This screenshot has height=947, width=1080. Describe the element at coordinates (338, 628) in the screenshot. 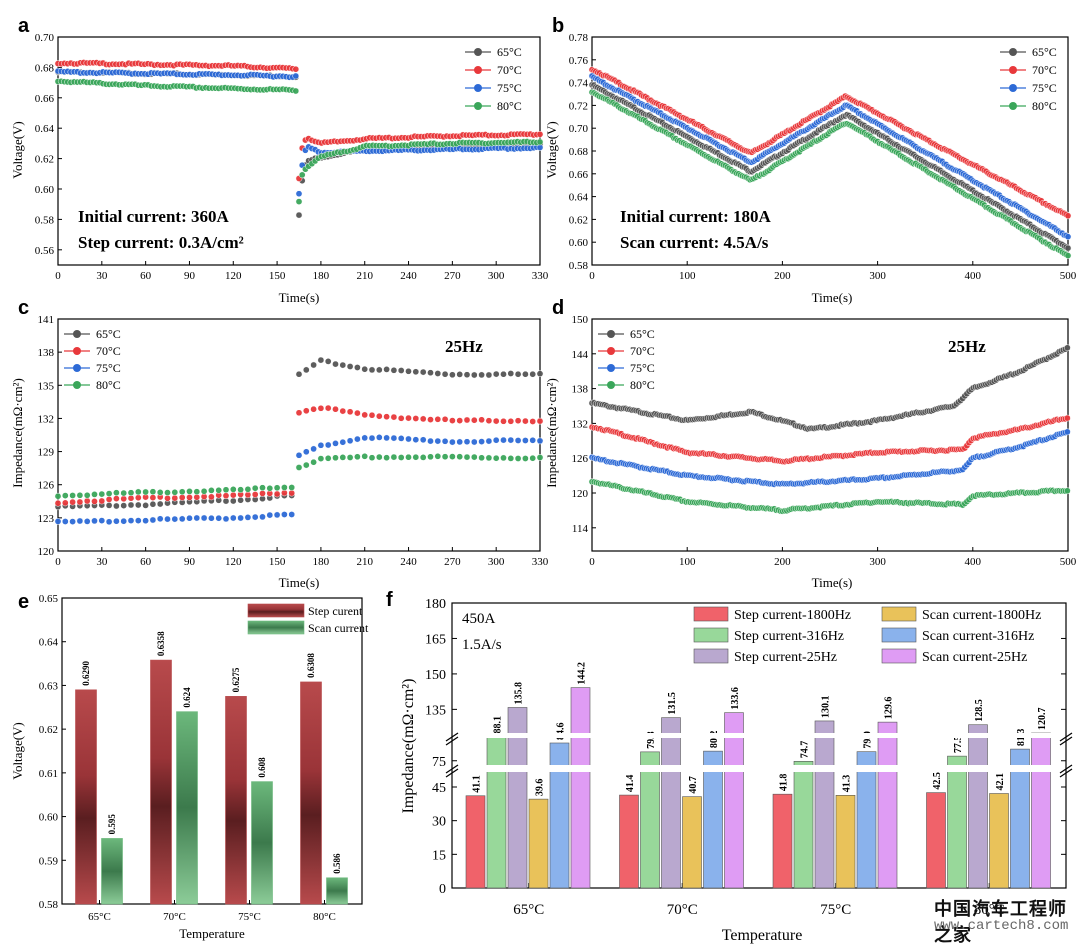

I see `legend-label: Scan current` at that location.